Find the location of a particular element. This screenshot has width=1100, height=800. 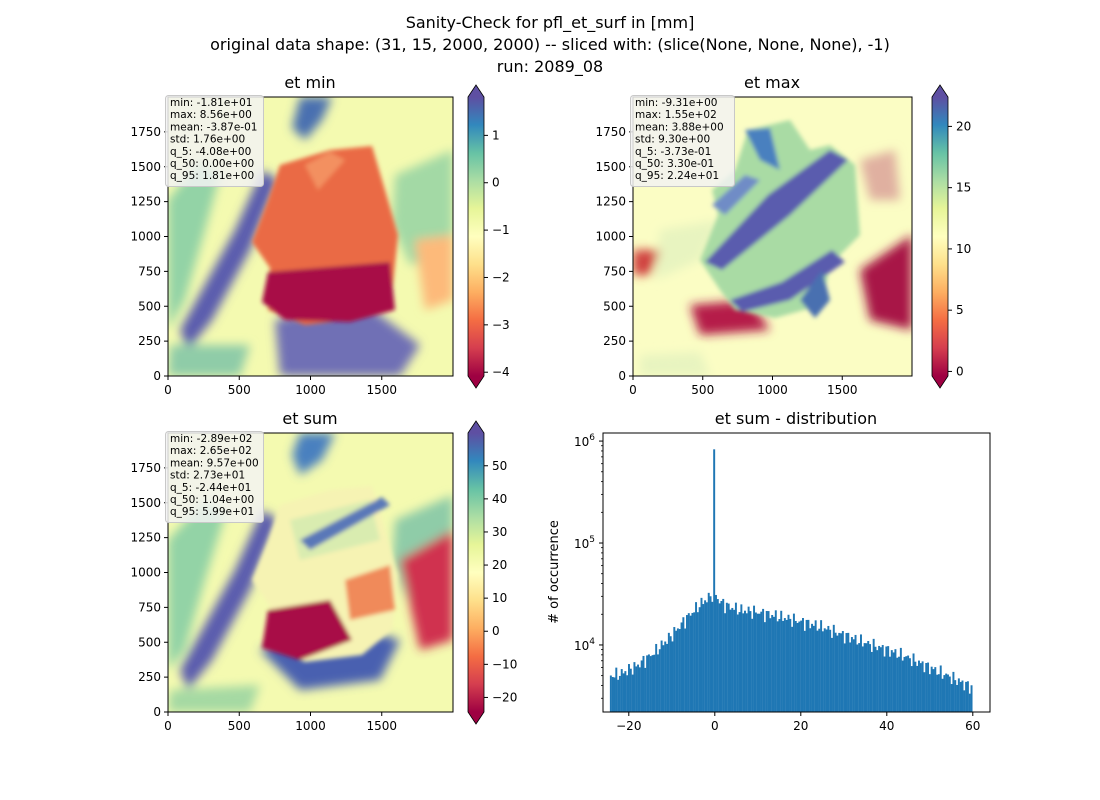

stats-line: q_50: 0.00e+00 is located at coordinates (212, 164).